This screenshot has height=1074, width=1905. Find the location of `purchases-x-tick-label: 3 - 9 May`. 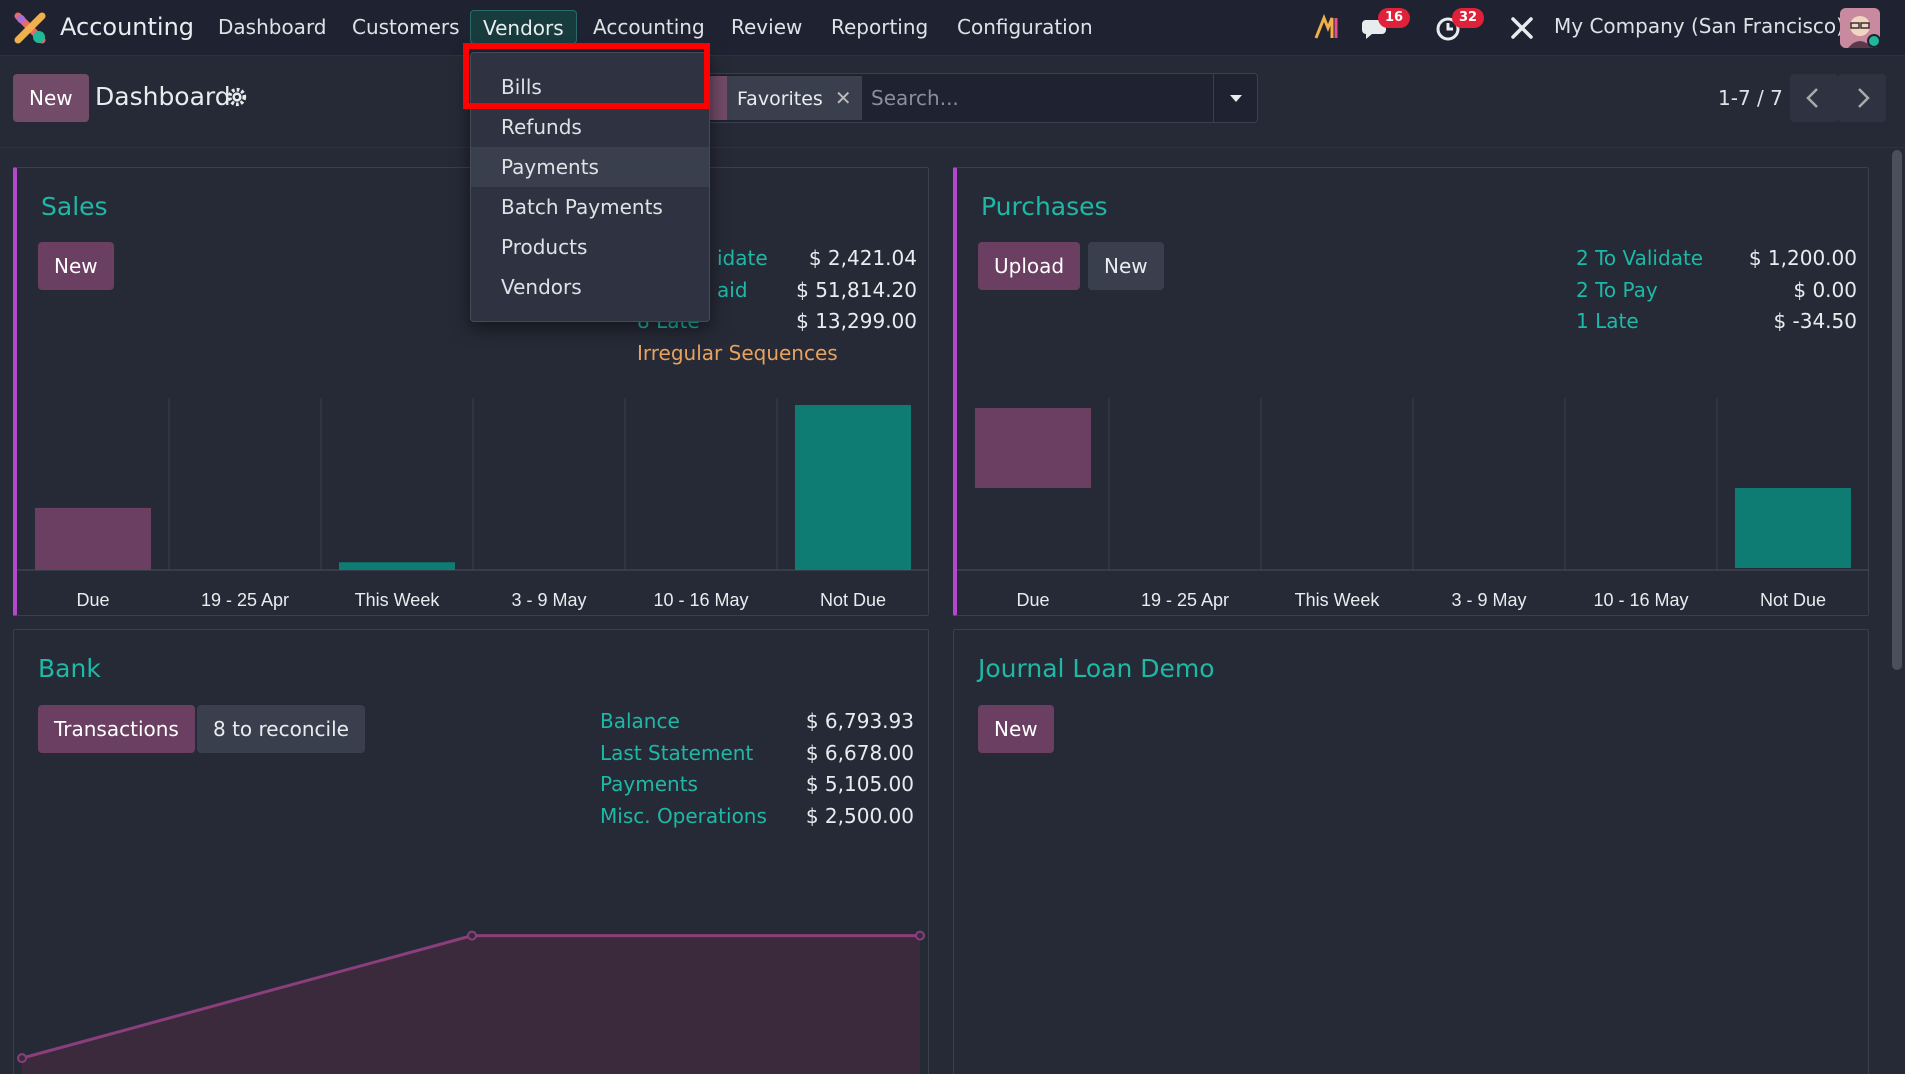

purchases-x-tick-label: 3 - 9 May is located at coordinates (1489, 600).